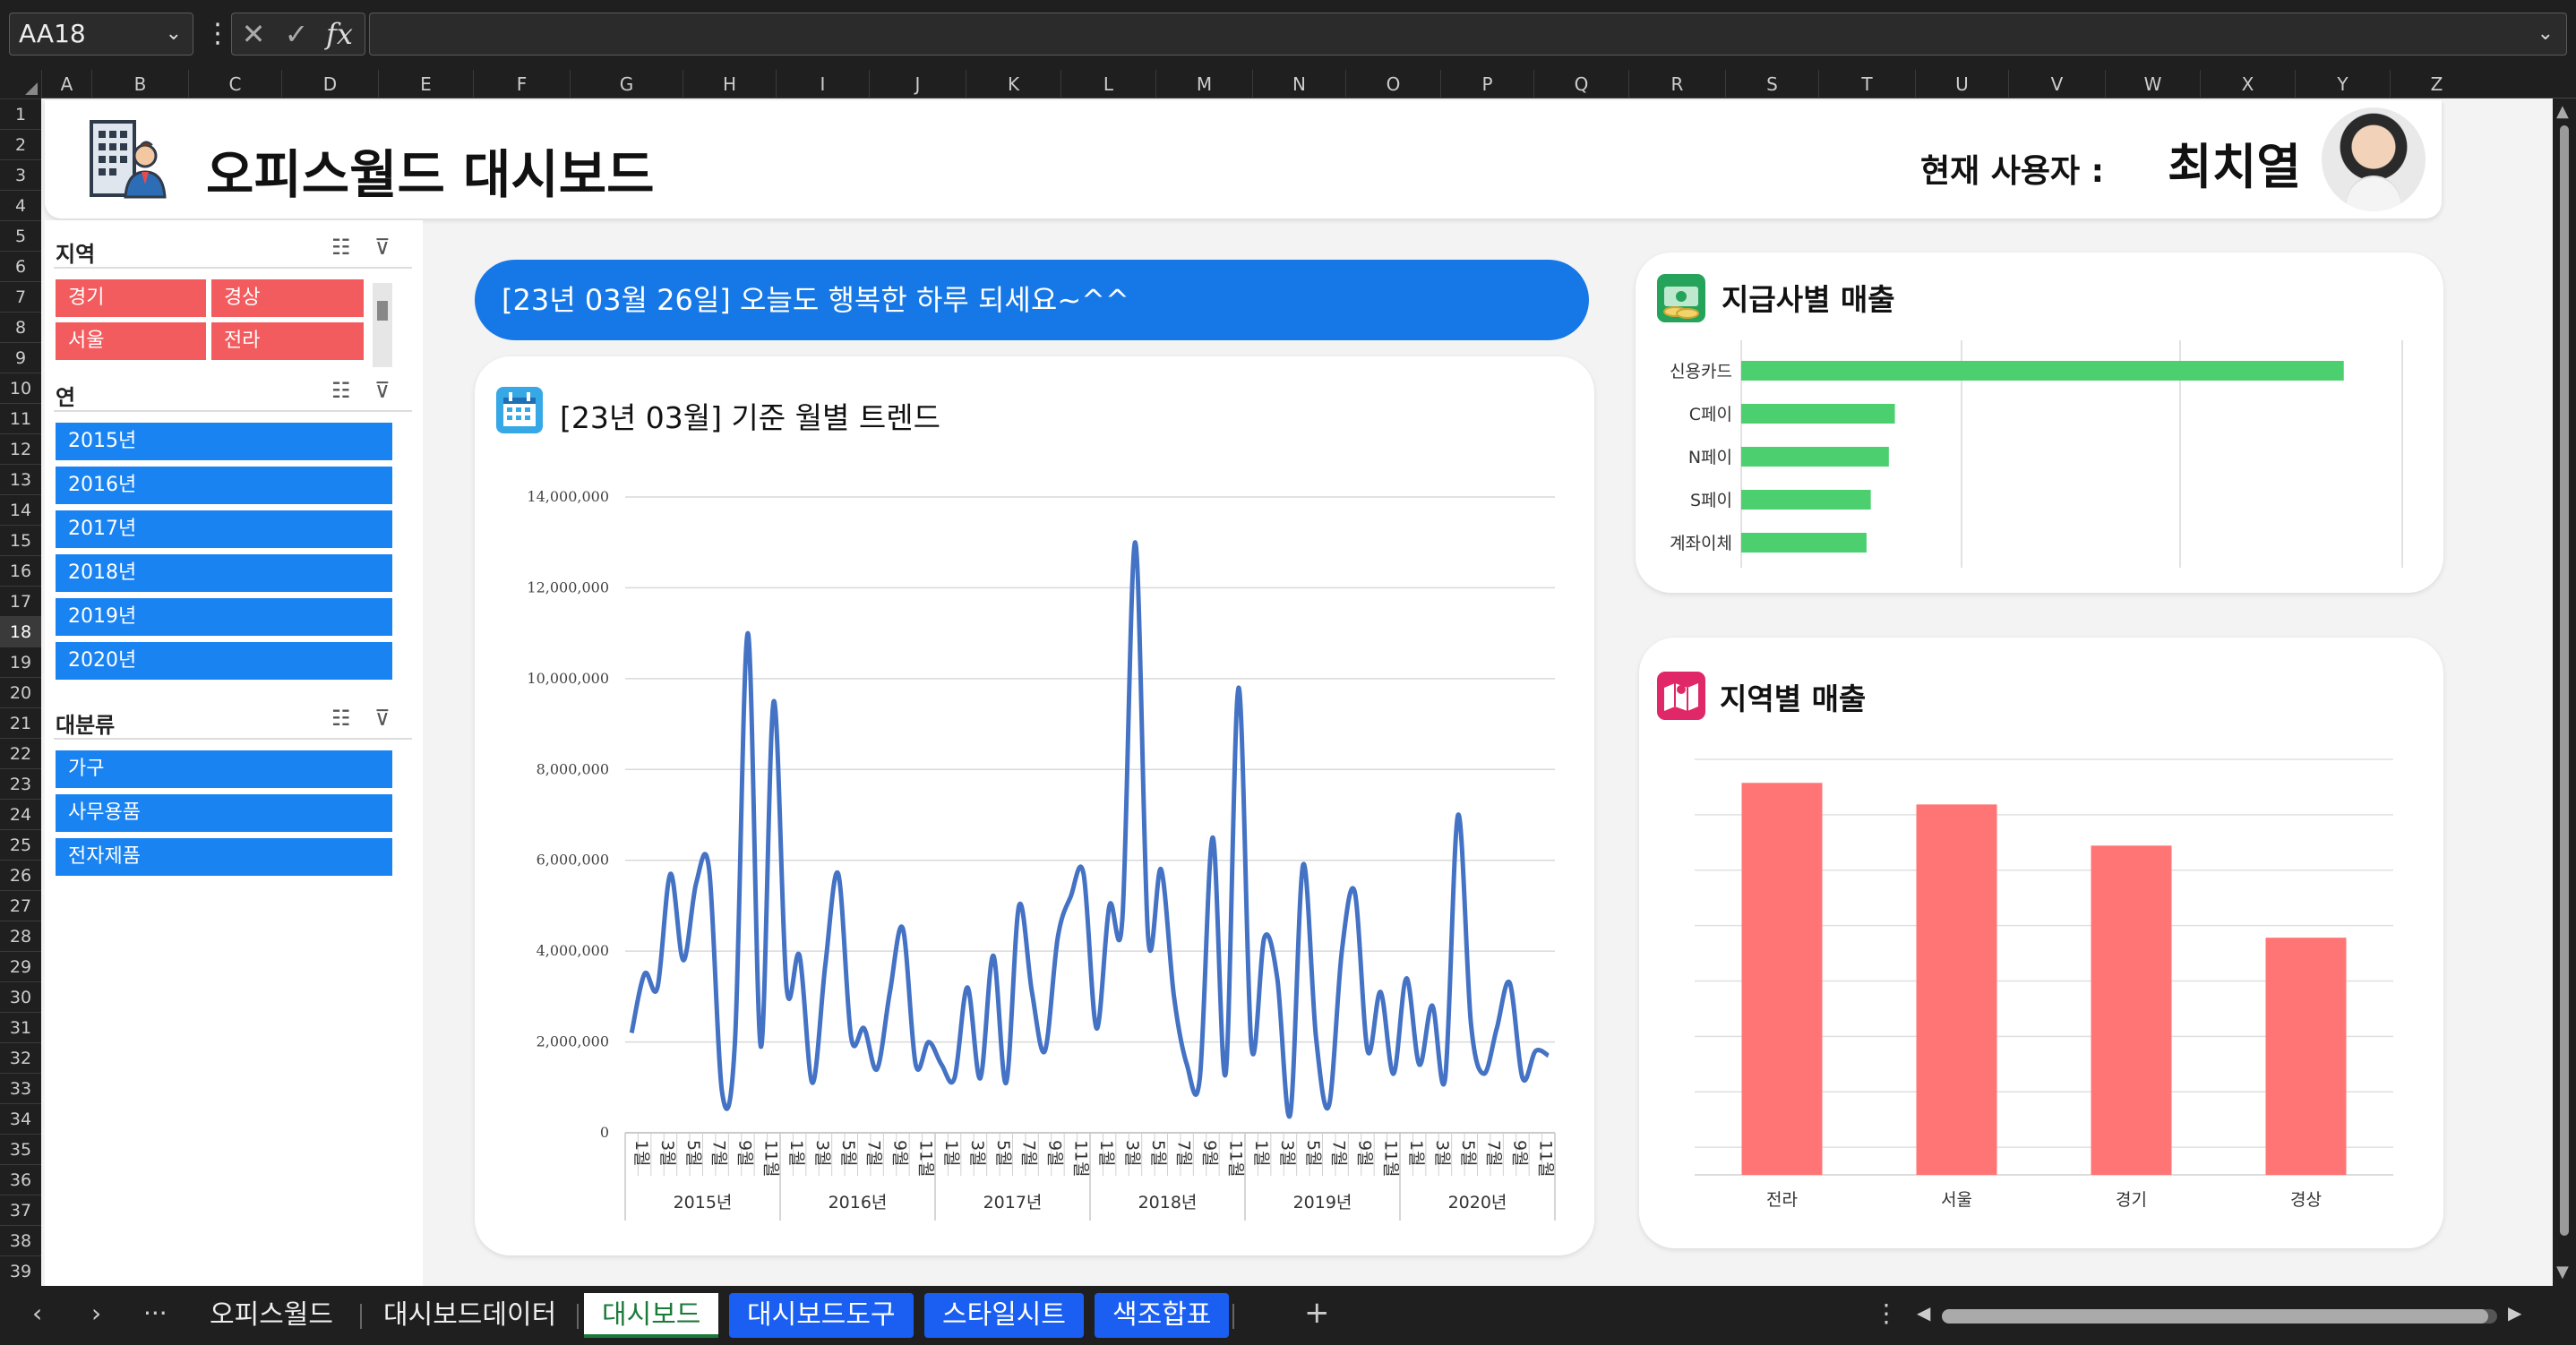 The height and width of the screenshot is (1345, 2576). What do you see at coordinates (20, 1180) in the screenshot?
I see `row-header-36: 36` at bounding box center [20, 1180].